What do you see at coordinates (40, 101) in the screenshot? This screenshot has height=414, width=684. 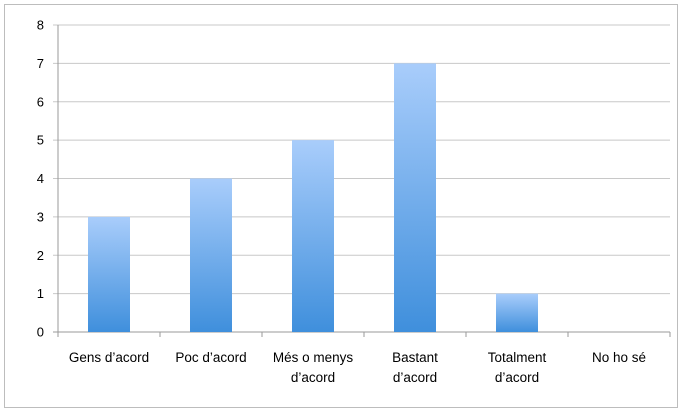 I see `y-tick-label: 6` at bounding box center [40, 101].